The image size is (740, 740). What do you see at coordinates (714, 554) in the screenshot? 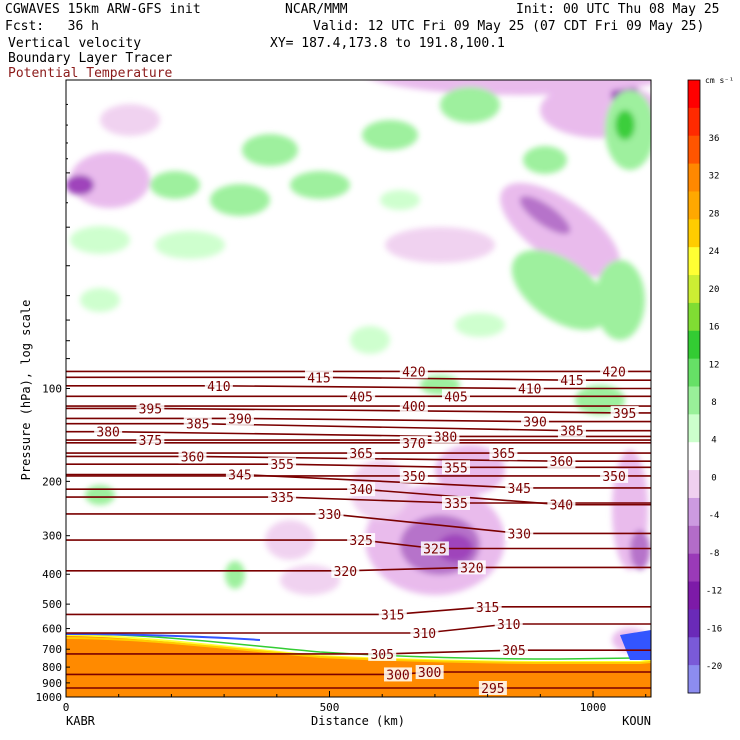
I see `colorbar-label: -8` at bounding box center [714, 554].